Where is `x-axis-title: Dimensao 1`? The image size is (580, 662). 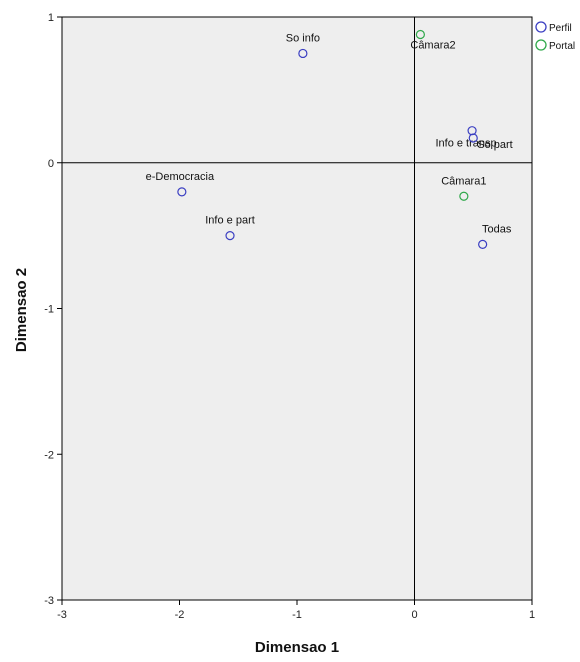
x-axis-title: Dimensao 1 is located at coordinates (297, 647).